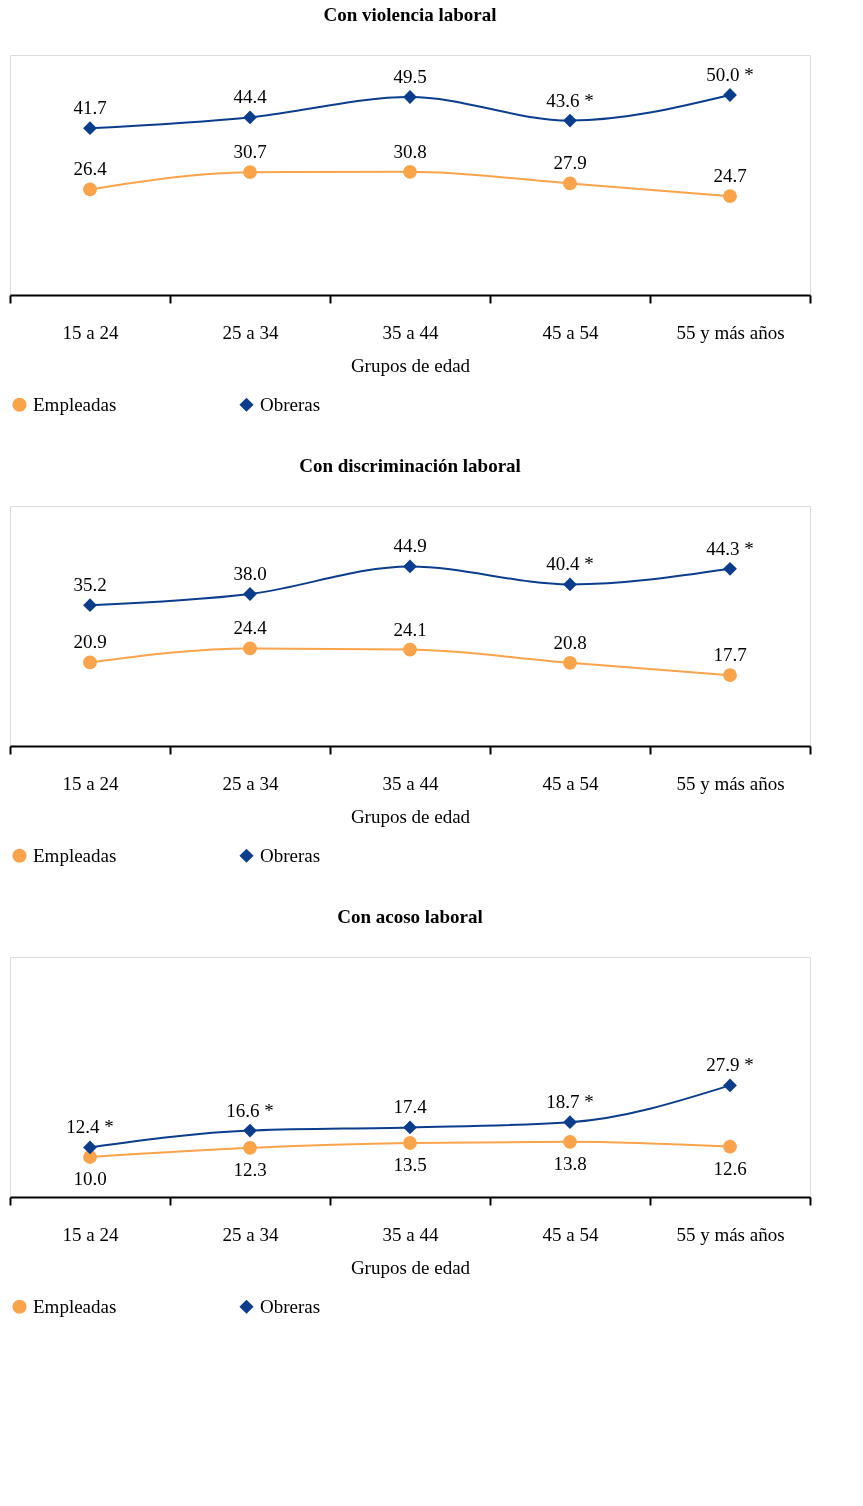 This screenshot has width=863, height=1506. What do you see at coordinates (250, 97) in the screenshot?
I see `data-label: 44.4` at bounding box center [250, 97].